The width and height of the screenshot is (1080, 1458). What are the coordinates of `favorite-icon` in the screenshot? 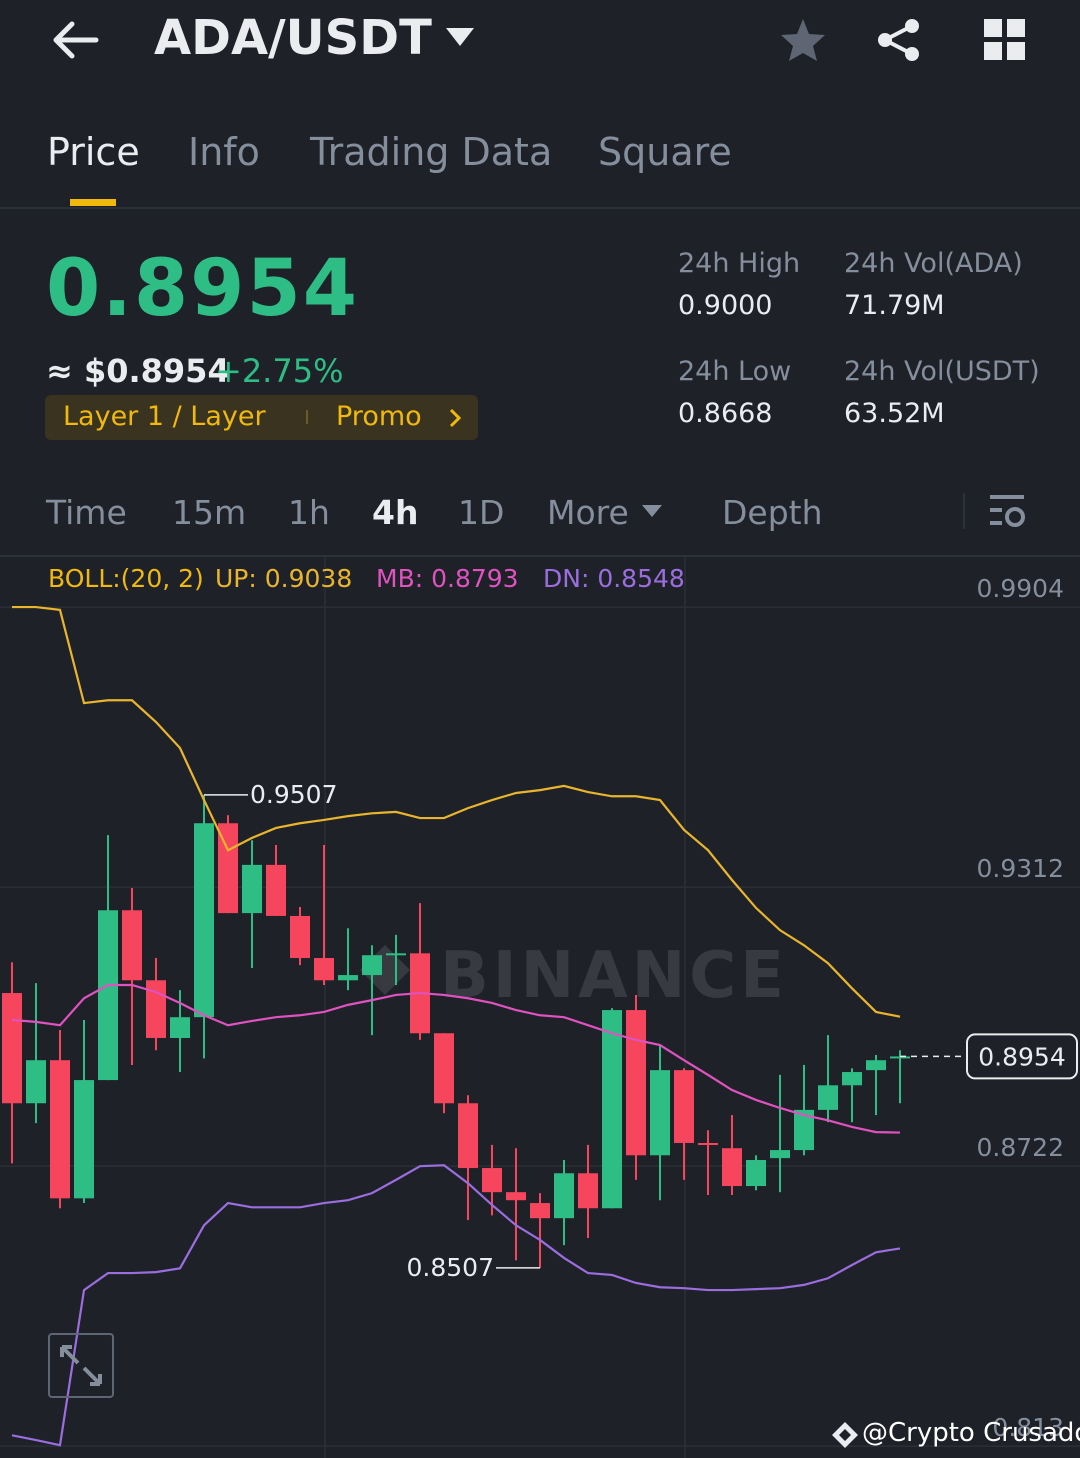 It's located at (803, 40).